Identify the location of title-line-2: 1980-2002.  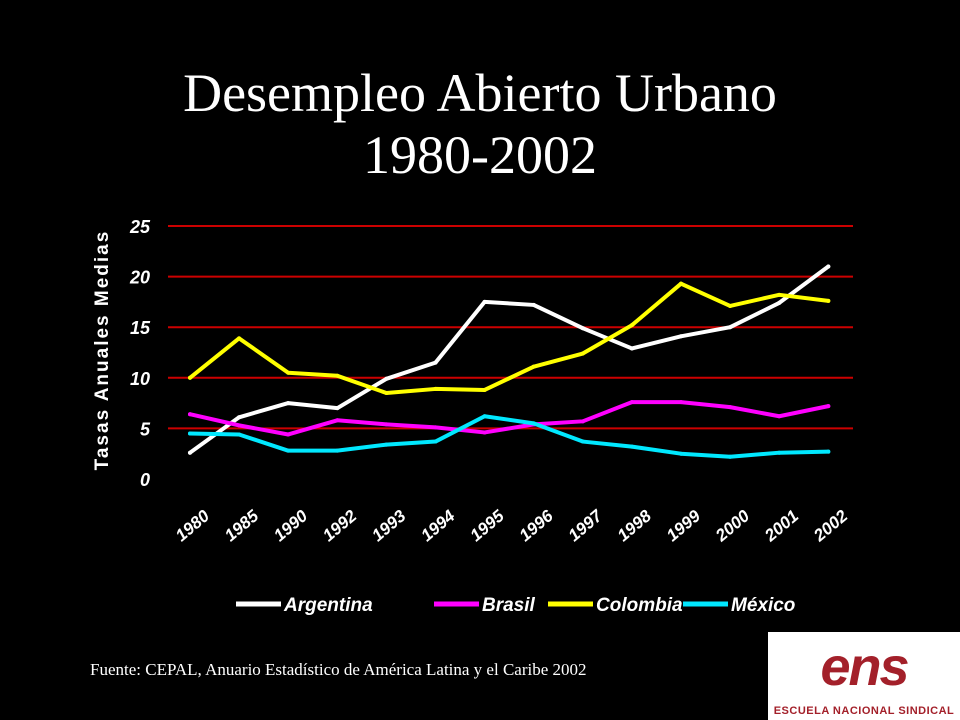
(480, 155).